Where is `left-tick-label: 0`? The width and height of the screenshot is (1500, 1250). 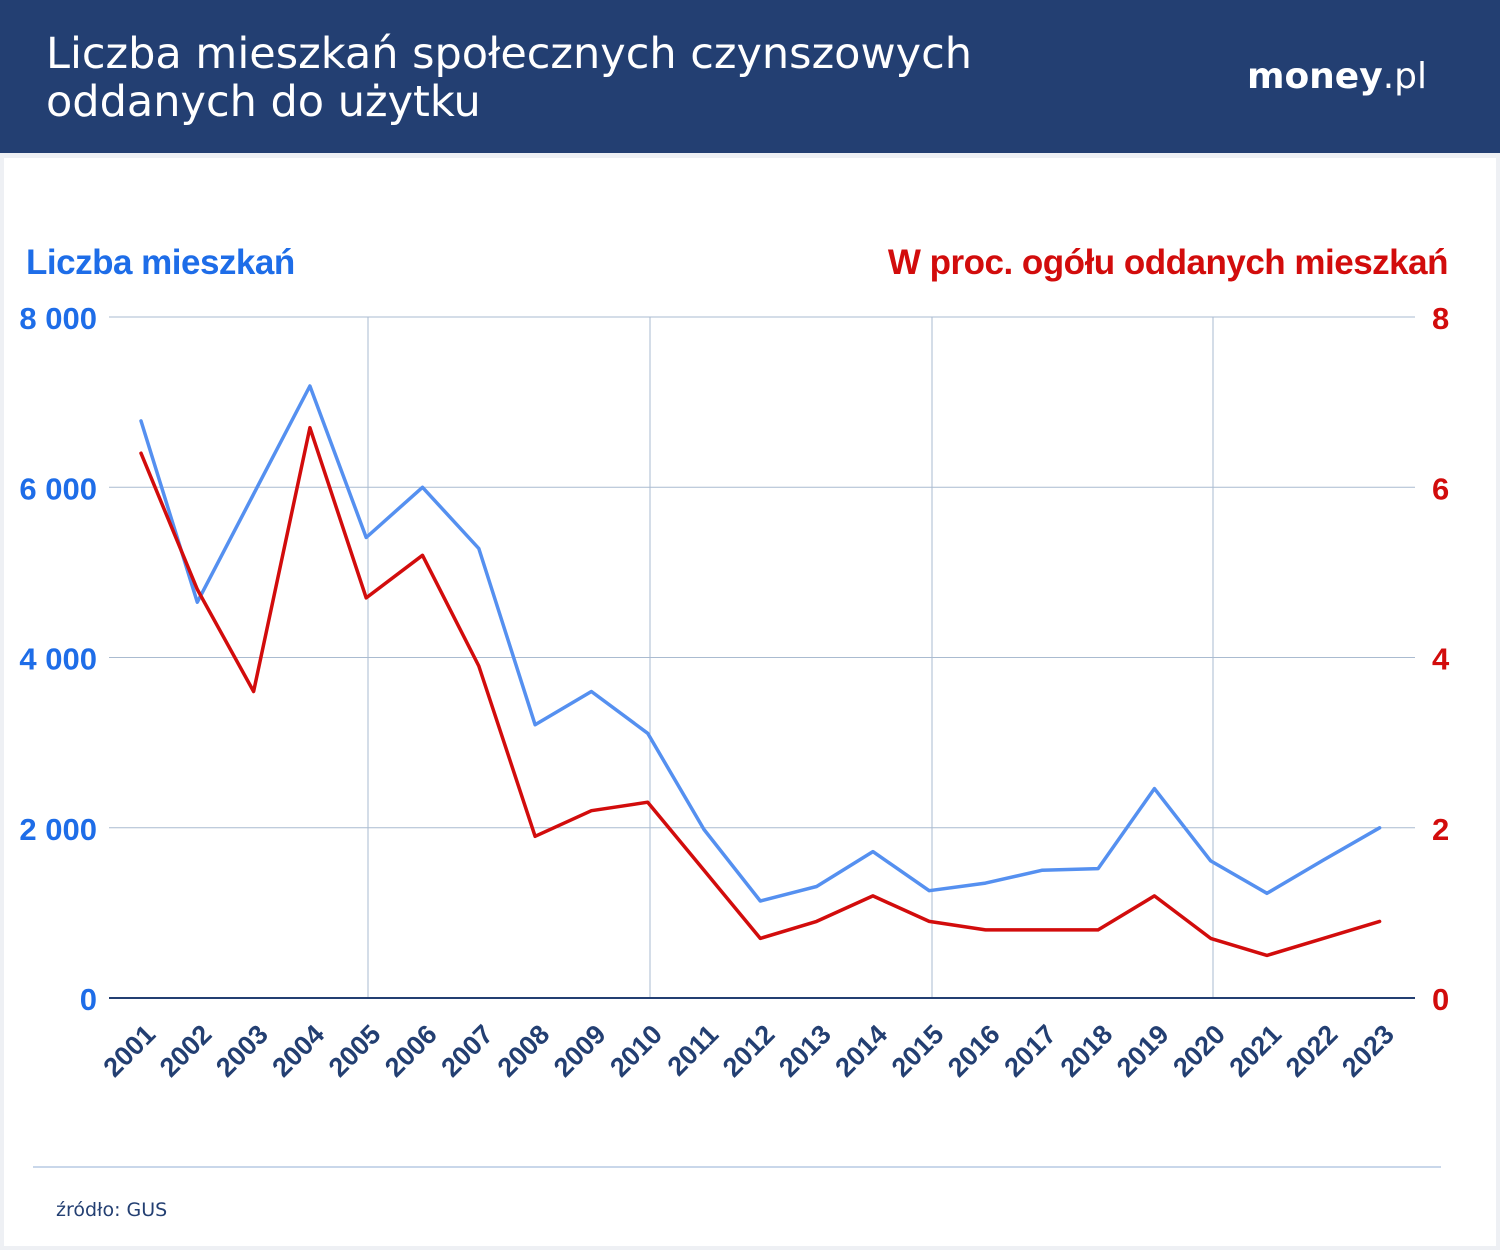 left-tick-label: 0 is located at coordinates (88, 999).